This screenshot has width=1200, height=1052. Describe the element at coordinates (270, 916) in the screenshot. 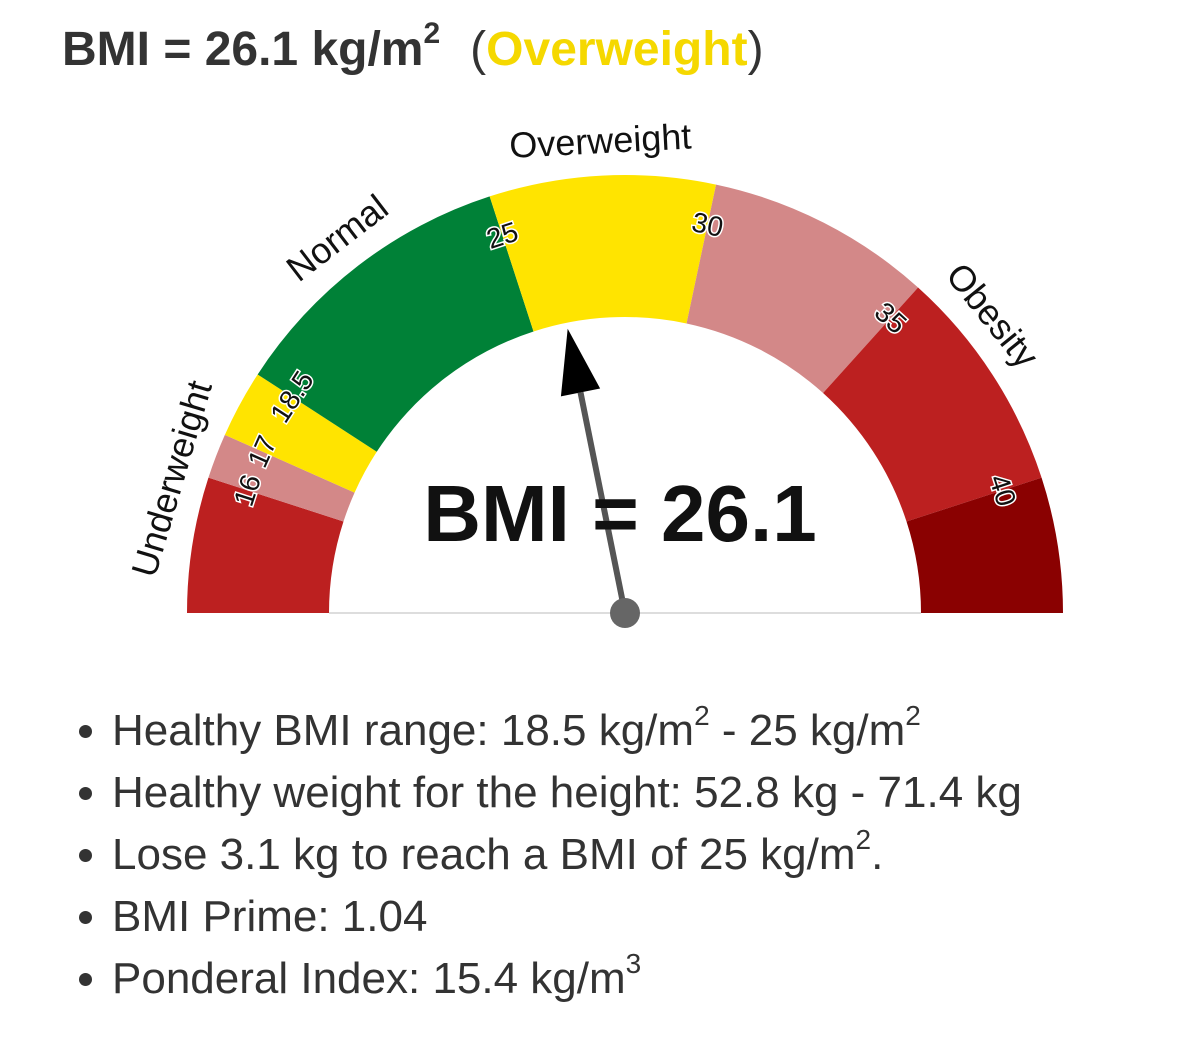

I see `detail-text: BMI Prime: 1.04` at that location.